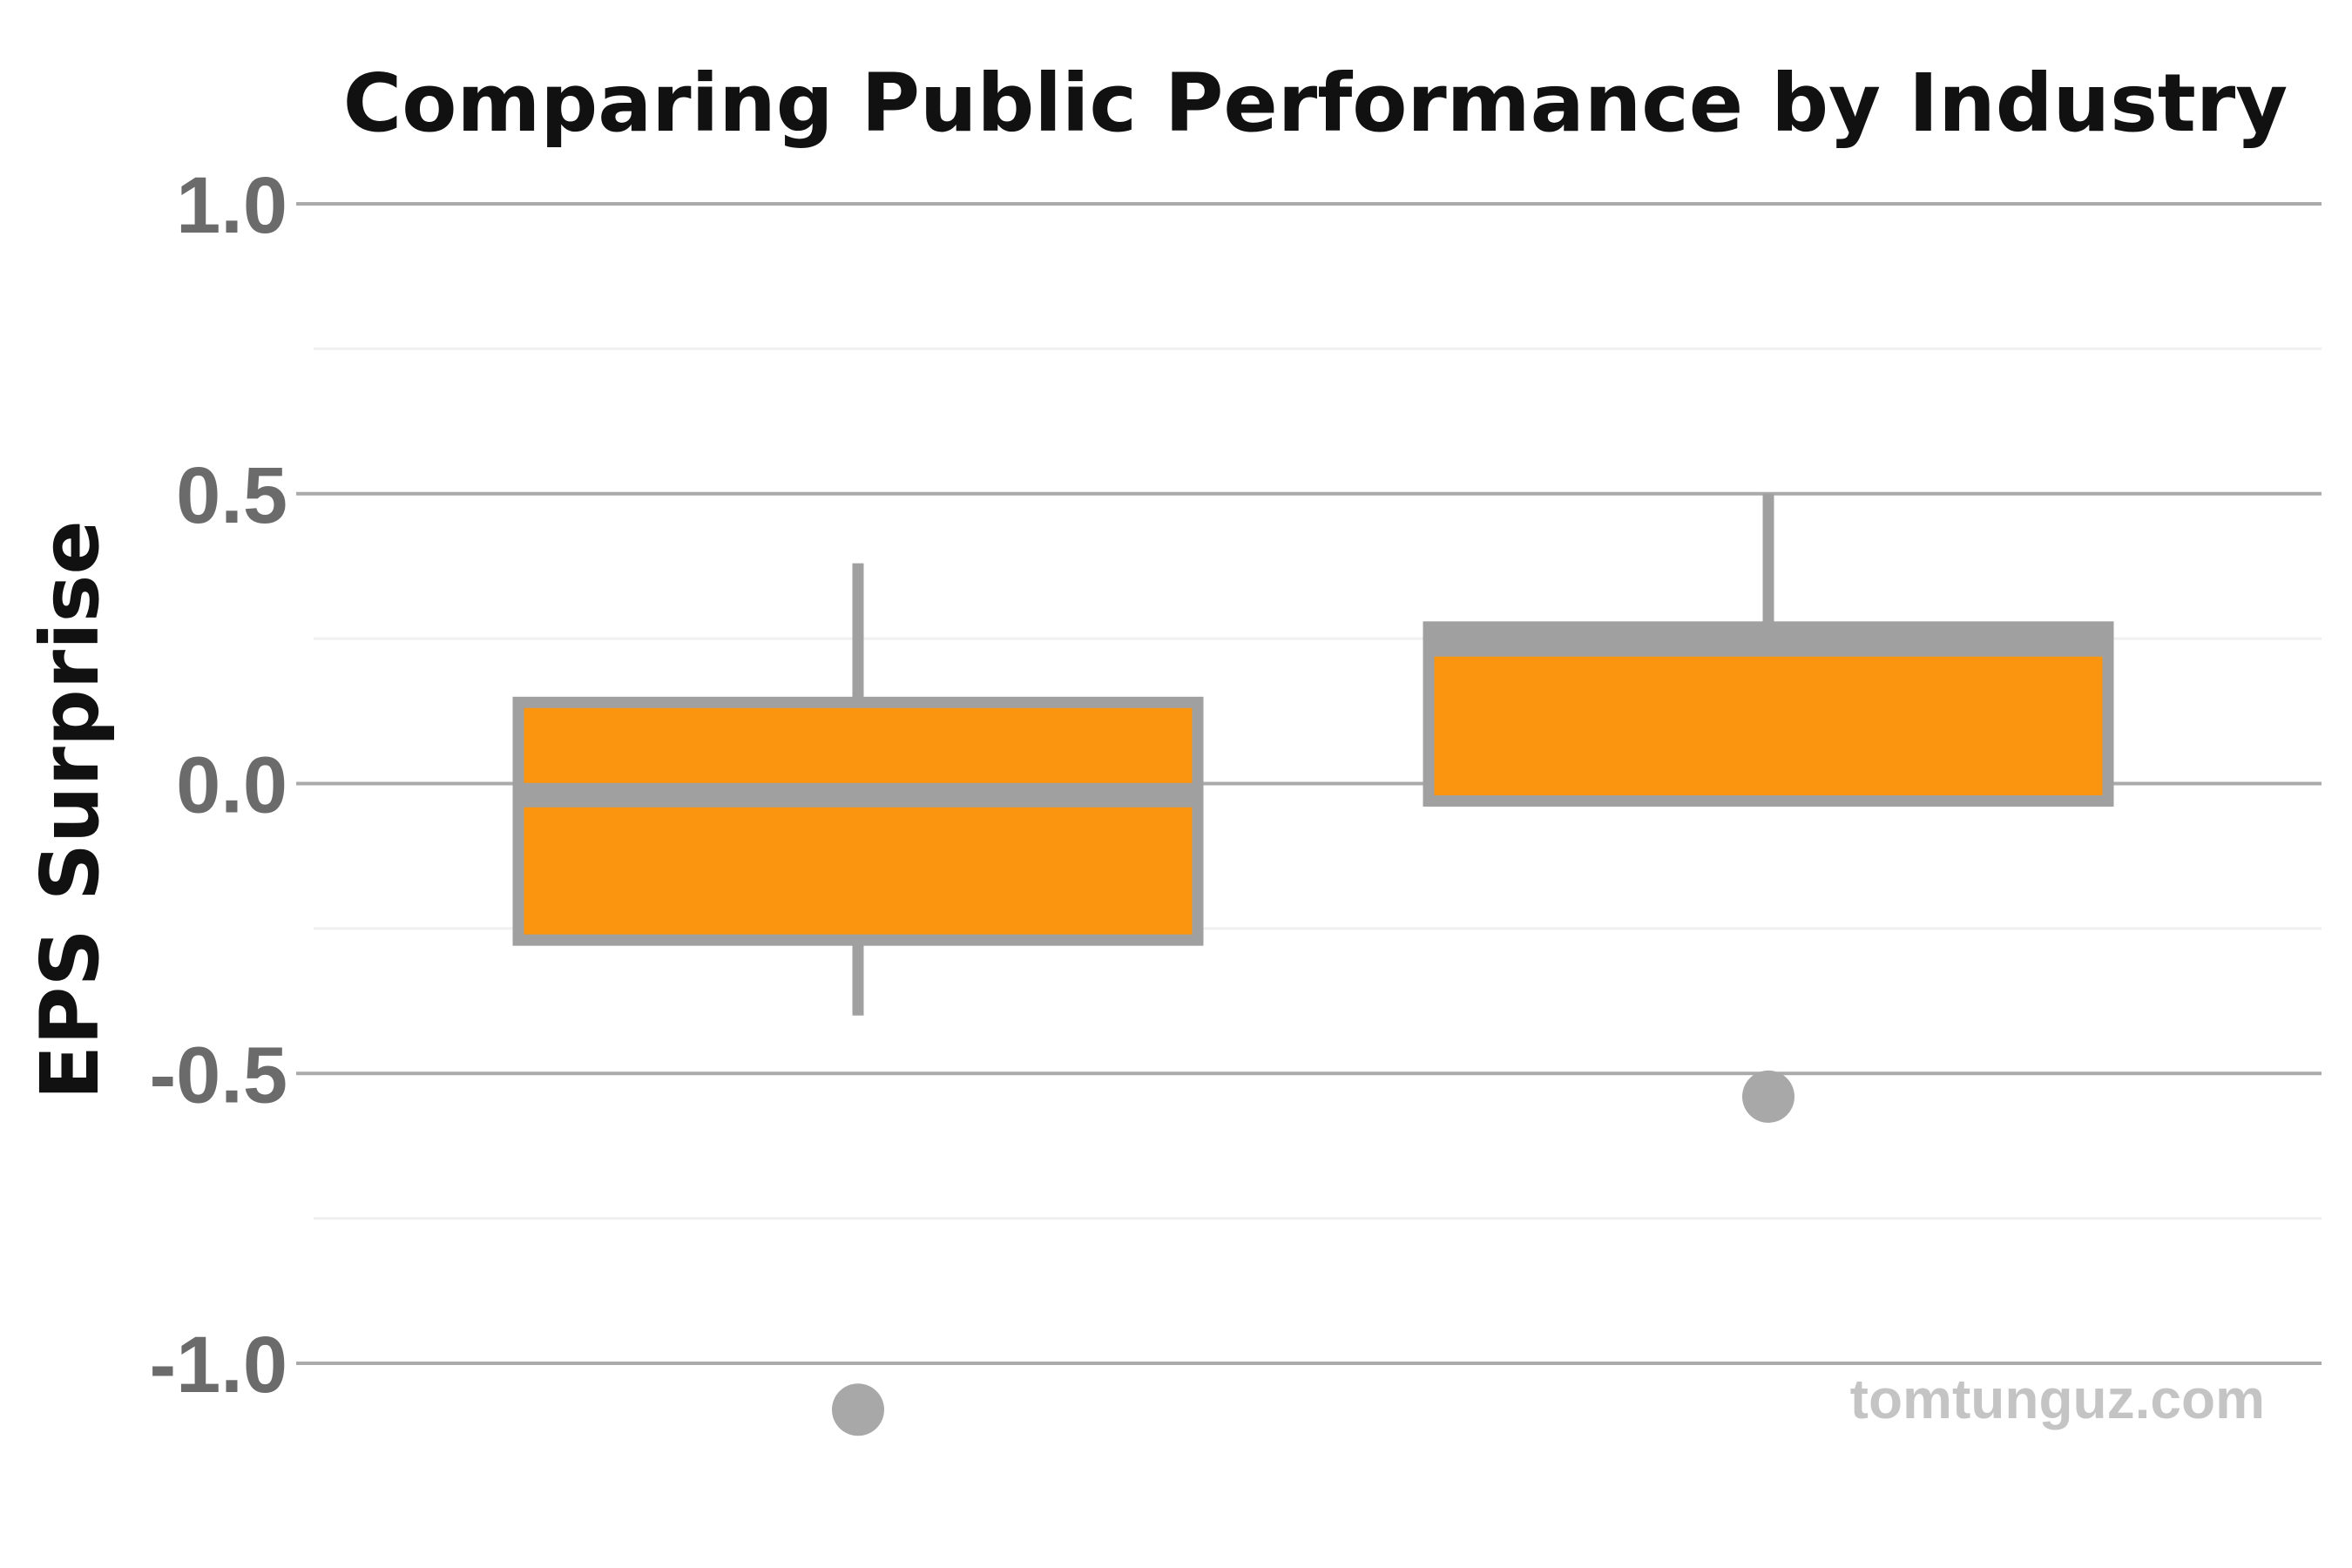 The height and width of the screenshot is (1568, 2352). I want to click on chart-title: Comparing Public Performance by Industry, so click(1315, 103).